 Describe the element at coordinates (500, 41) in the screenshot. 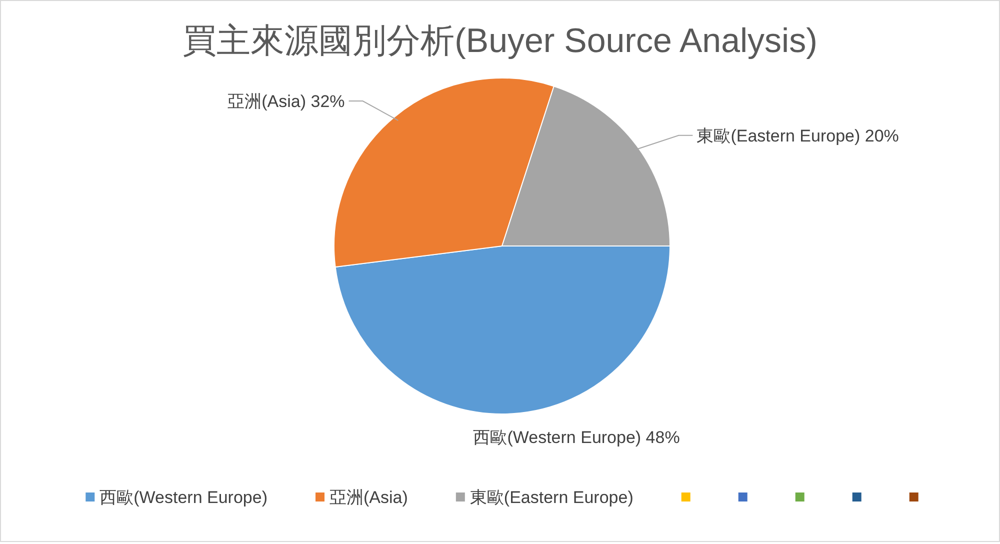

I see `title: 買主來源國別分析(Buyer Source Analysis)` at that location.